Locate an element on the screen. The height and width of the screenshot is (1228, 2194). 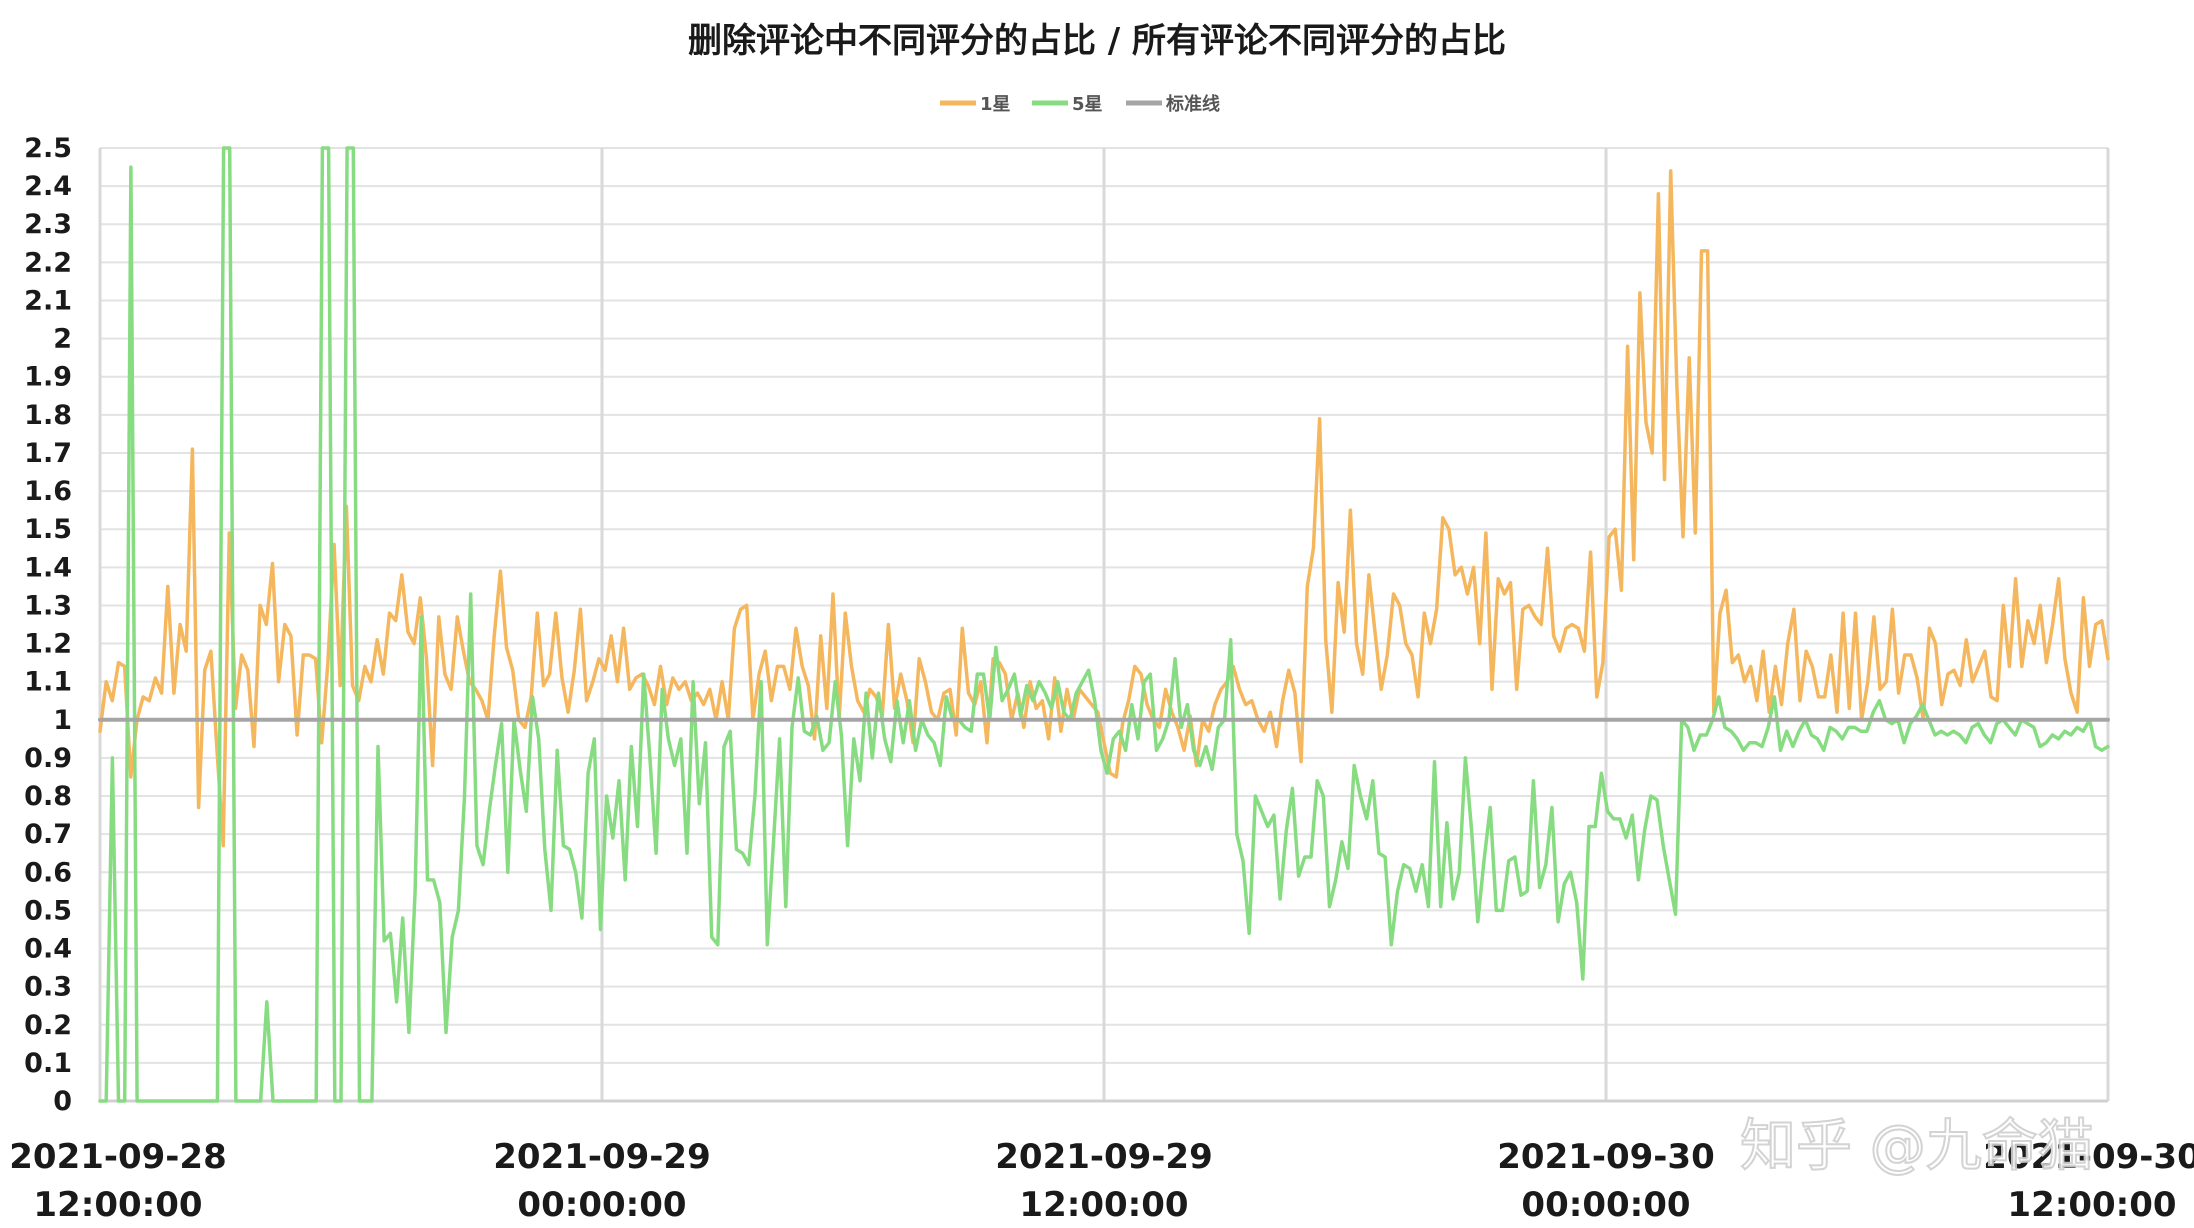
y-tick-label: 1.3 is located at coordinates (48, 605).